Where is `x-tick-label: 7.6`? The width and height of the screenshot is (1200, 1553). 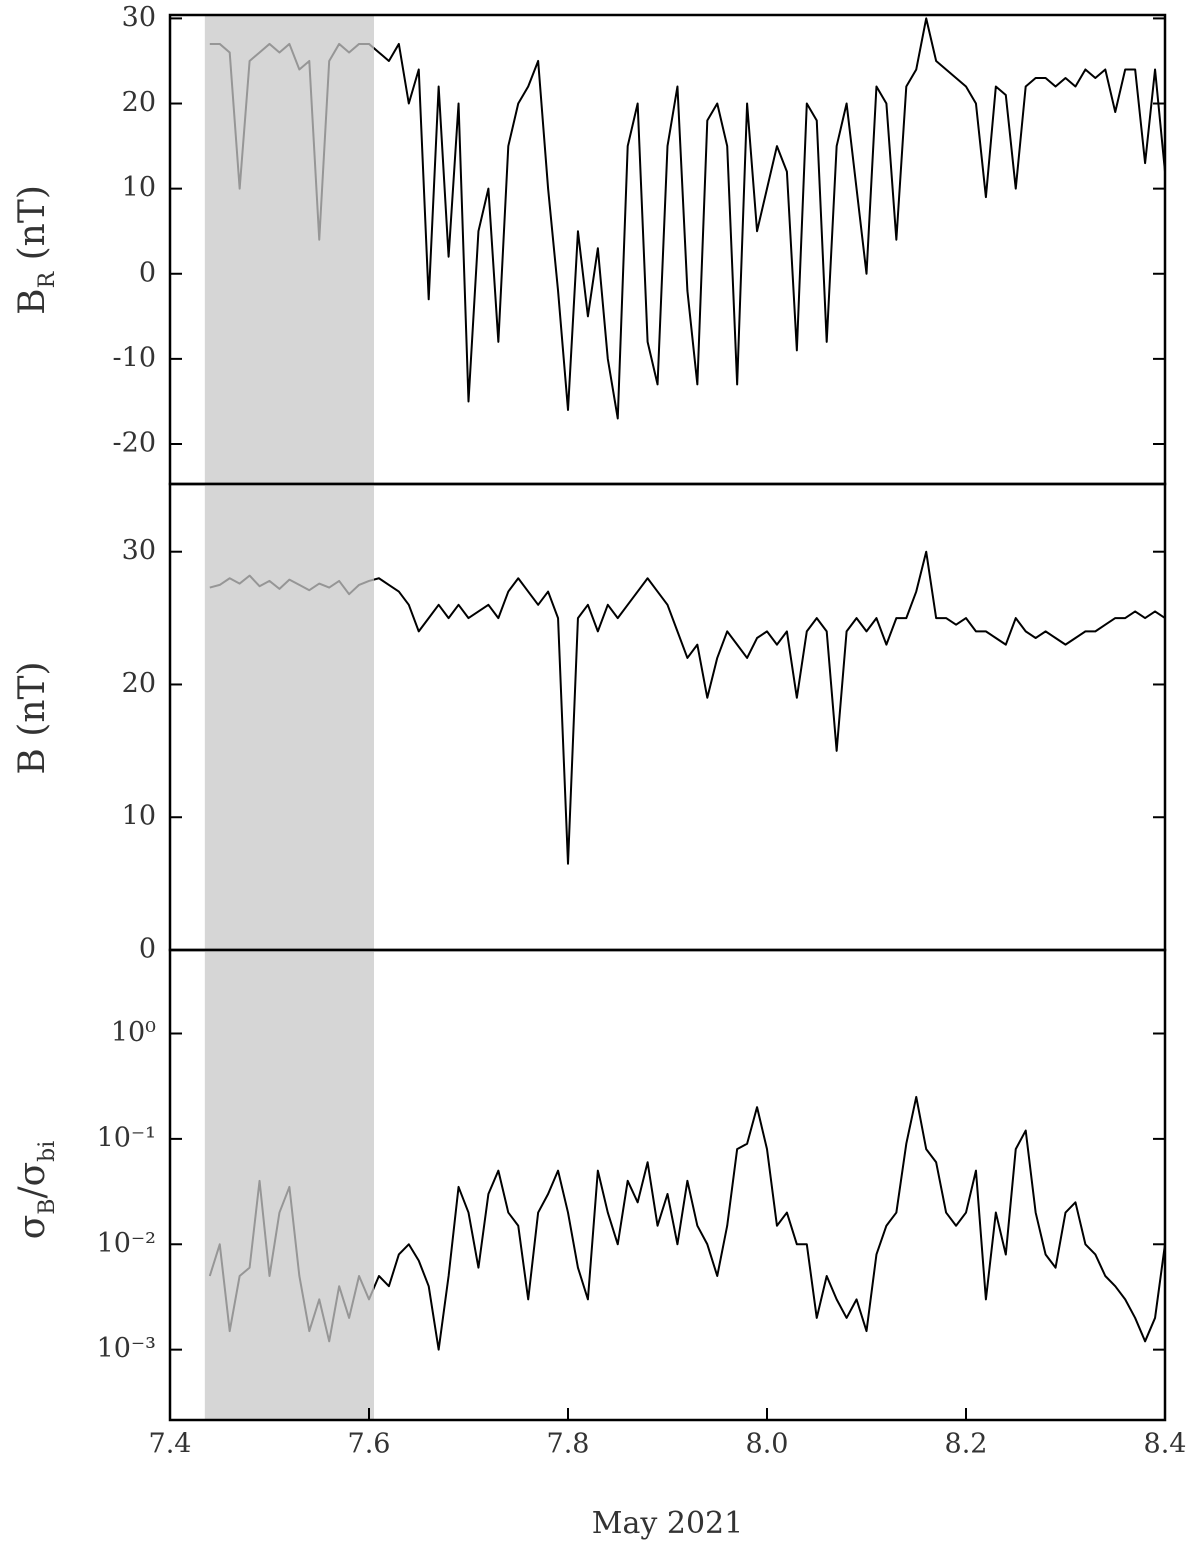
x-tick-label: 7.6 is located at coordinates (369, 1444).